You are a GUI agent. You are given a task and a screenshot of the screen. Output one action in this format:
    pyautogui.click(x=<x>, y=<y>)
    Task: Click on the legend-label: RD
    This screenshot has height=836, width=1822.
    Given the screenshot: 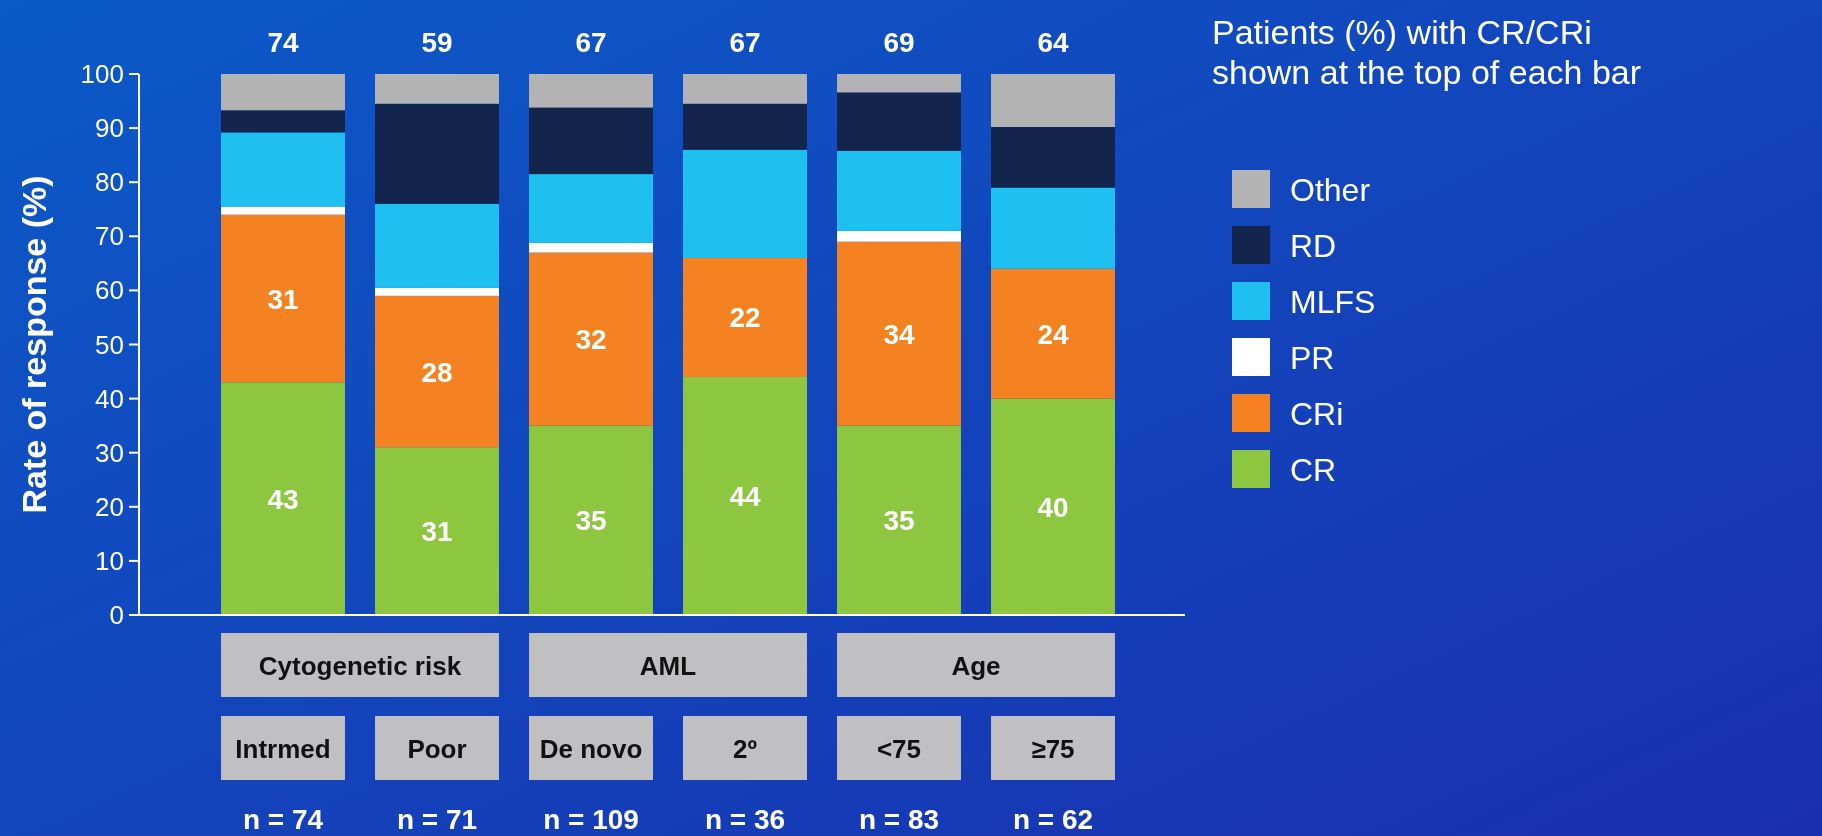 What is the action you would take?
    pyautogui.click(x=1313, y=246)
    